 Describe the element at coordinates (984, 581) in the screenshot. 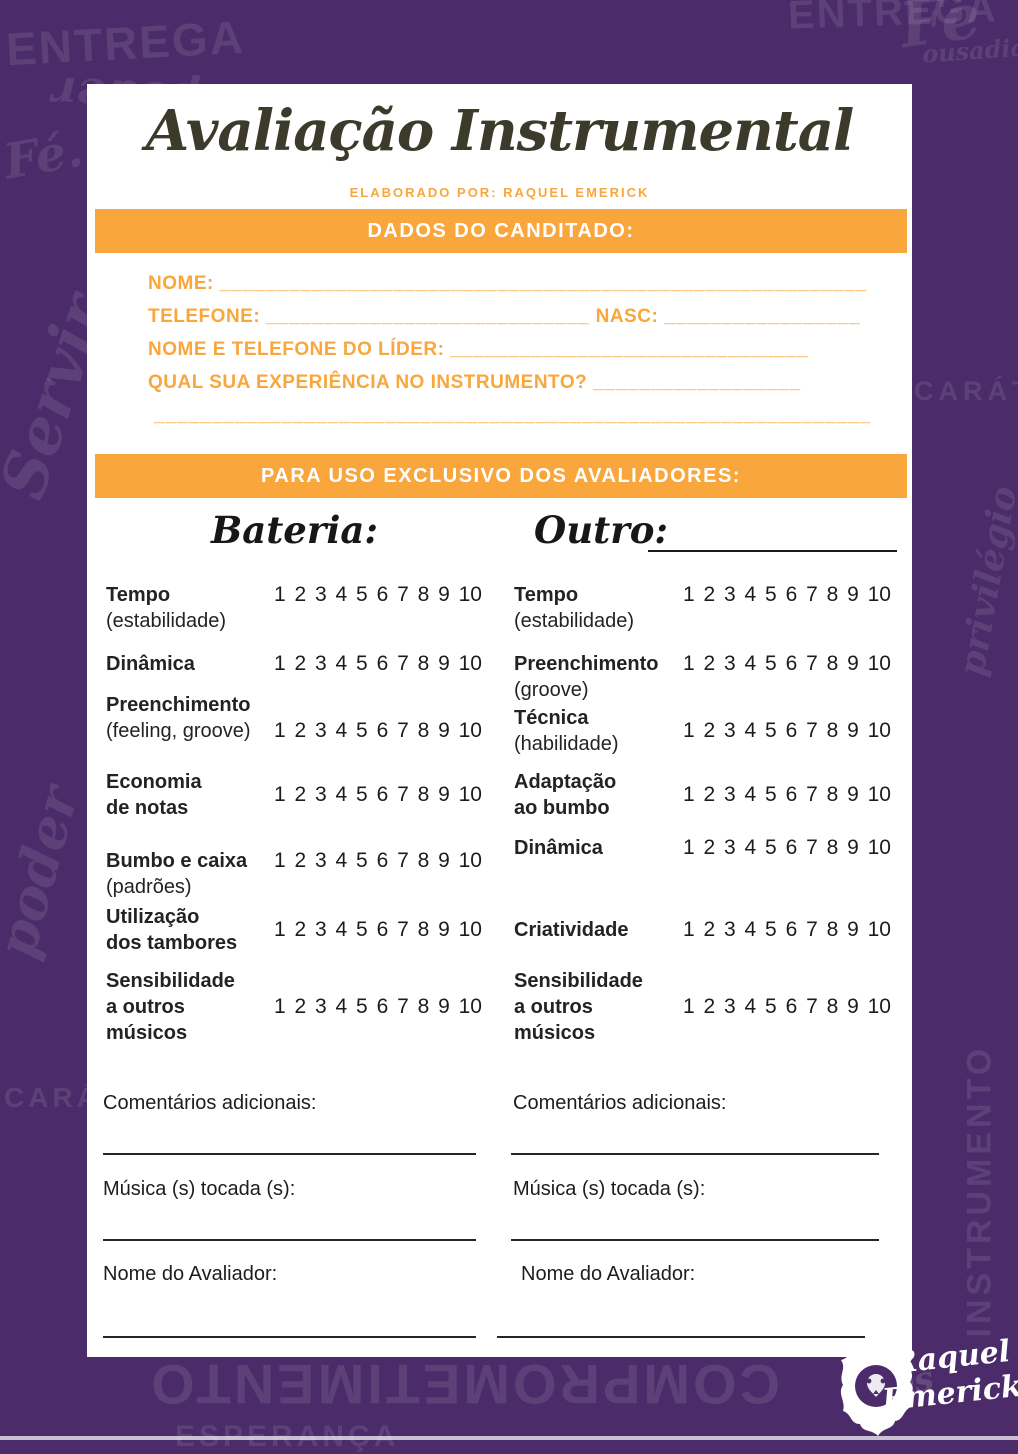

I see `watermark-word: privilégio` at that location.